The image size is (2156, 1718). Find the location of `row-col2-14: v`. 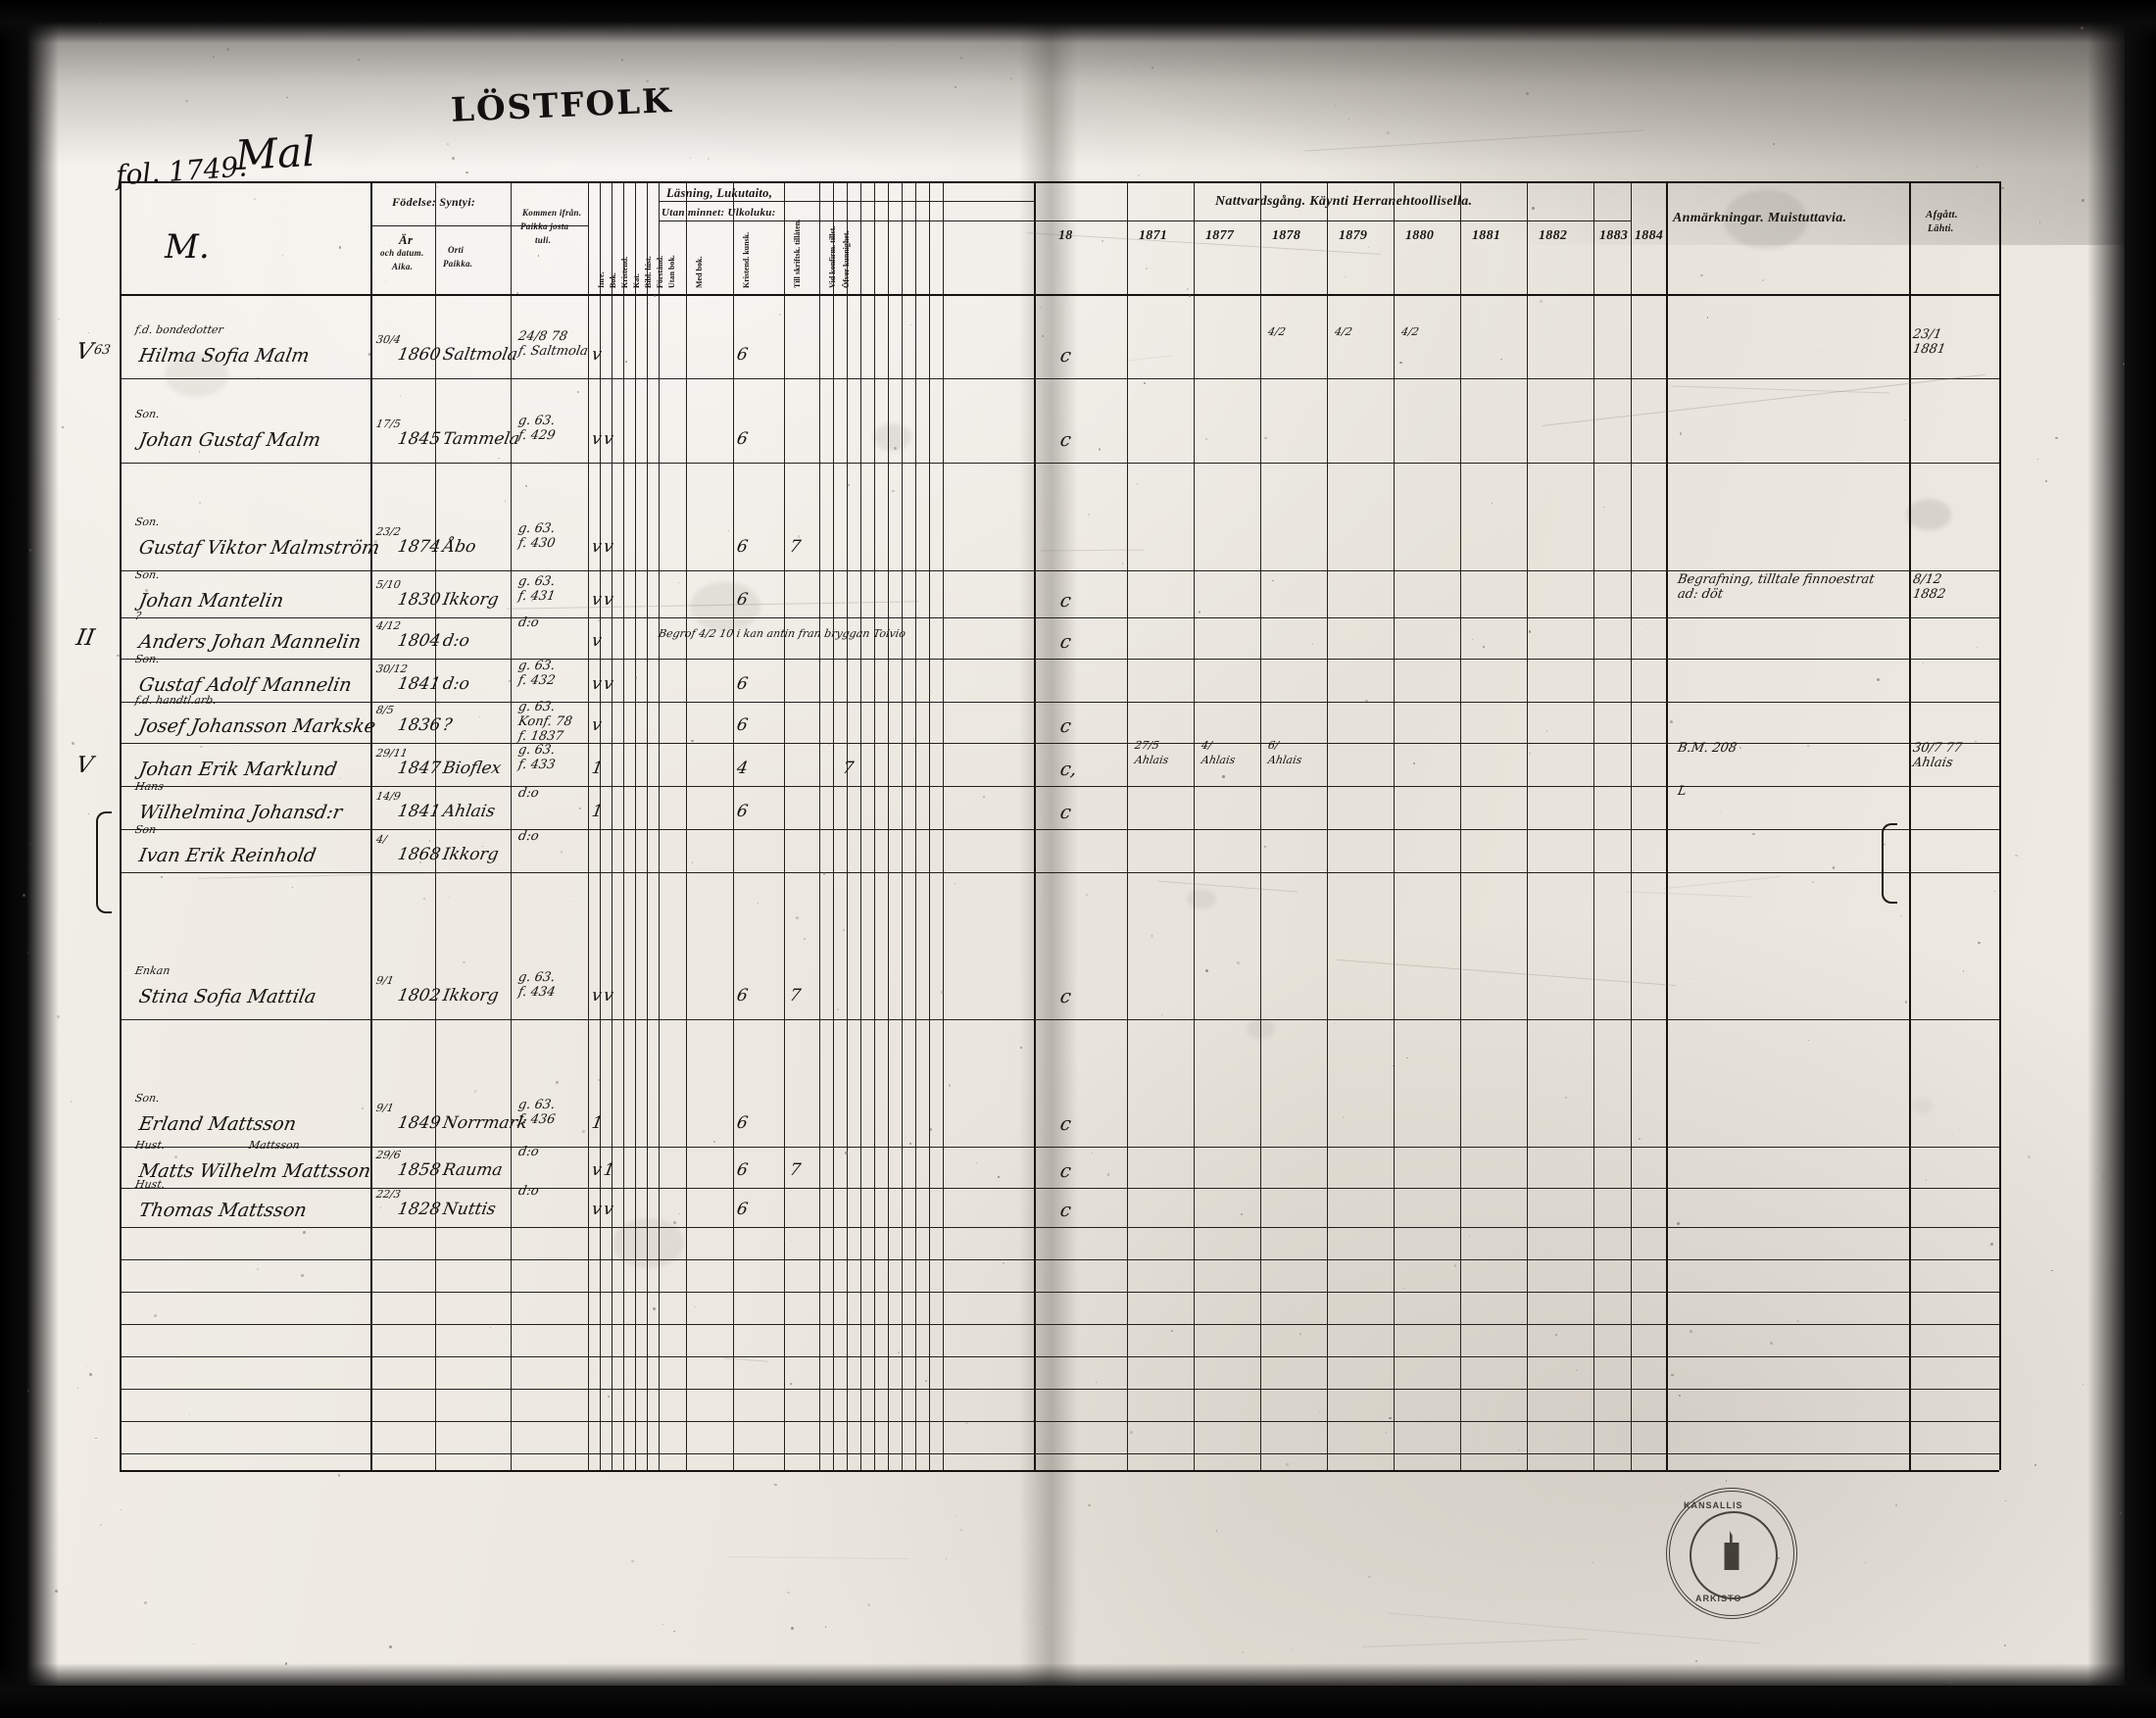

row-col2-14: v is located at coordinates (608, 1209).